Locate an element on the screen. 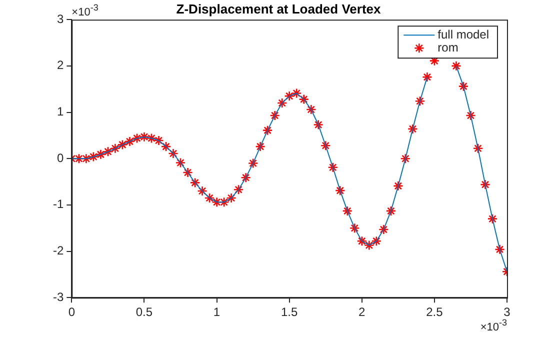 This screenshot has height=337, width=560. chart-title: Z-Displacement at Loaded Vertex is located at coordinates (279, 8).